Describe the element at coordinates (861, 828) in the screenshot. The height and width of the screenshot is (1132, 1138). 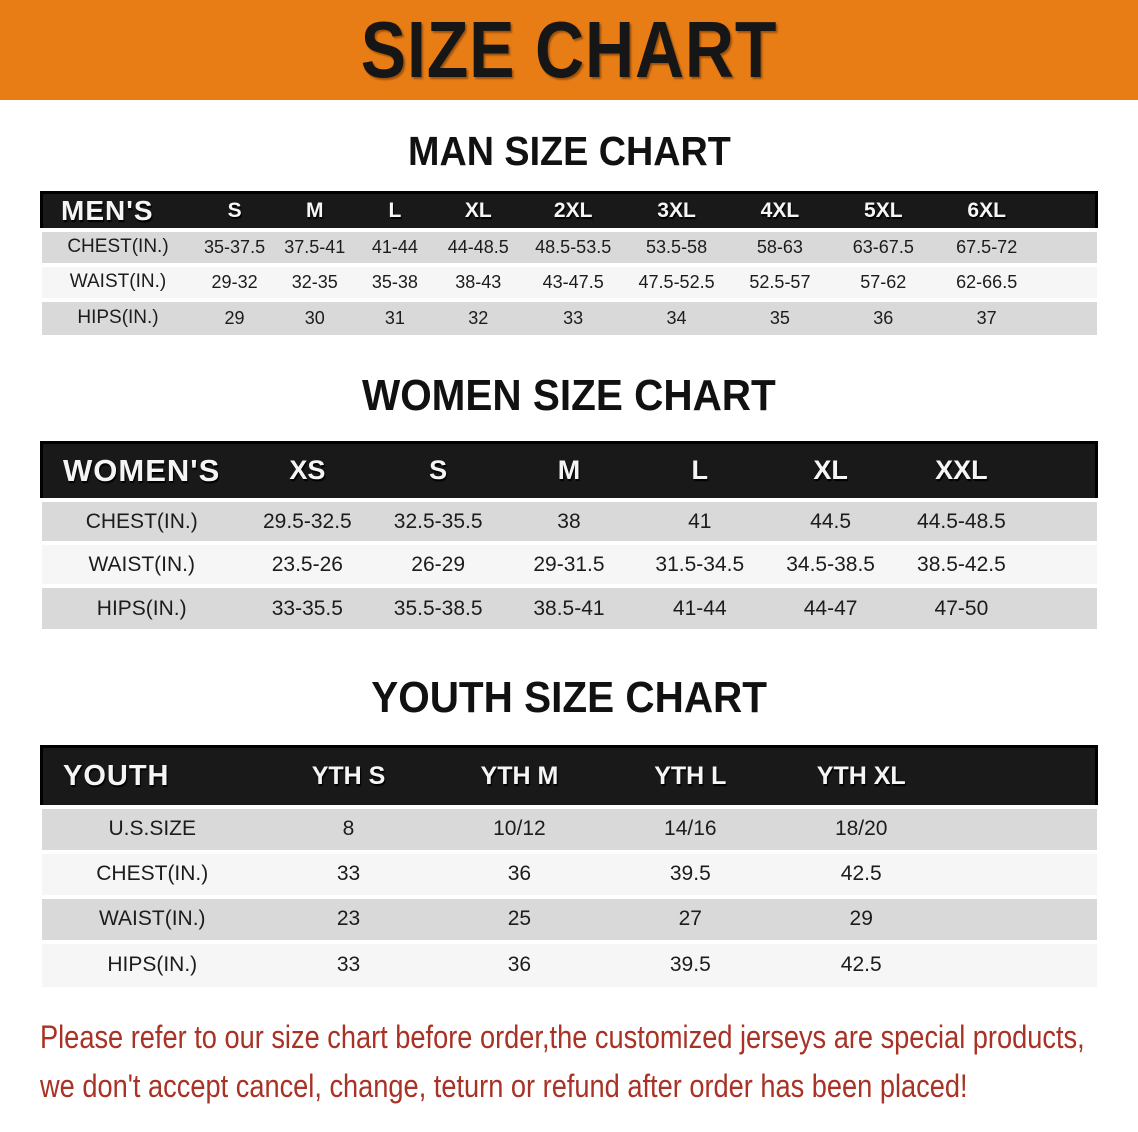
I see `size-value: 18/20` at that location.